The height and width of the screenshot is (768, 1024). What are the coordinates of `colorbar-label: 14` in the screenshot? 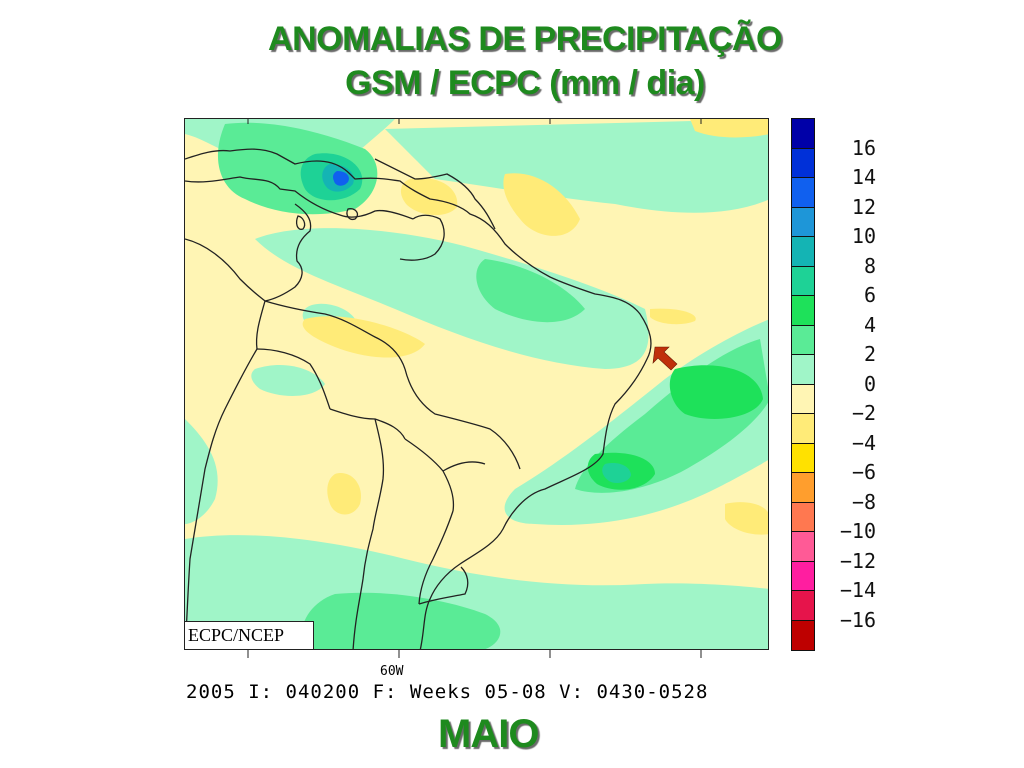 It's located at (863, 177).